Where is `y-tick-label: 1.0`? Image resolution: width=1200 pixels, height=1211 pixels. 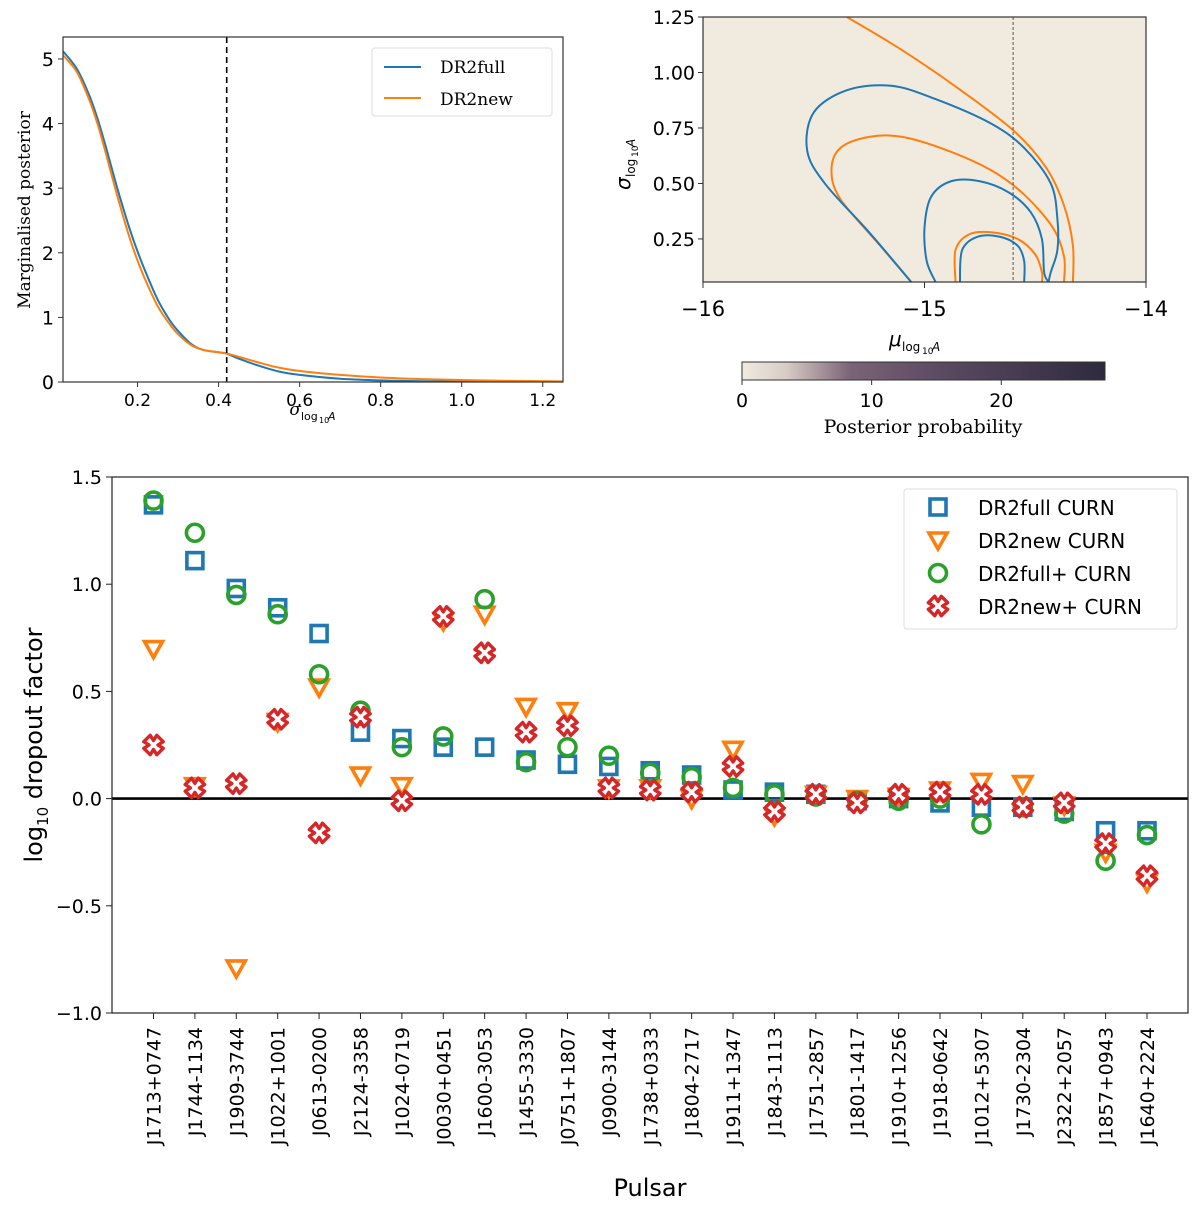
y-tick-label: 1.0 is located at coordinates (87, 585).